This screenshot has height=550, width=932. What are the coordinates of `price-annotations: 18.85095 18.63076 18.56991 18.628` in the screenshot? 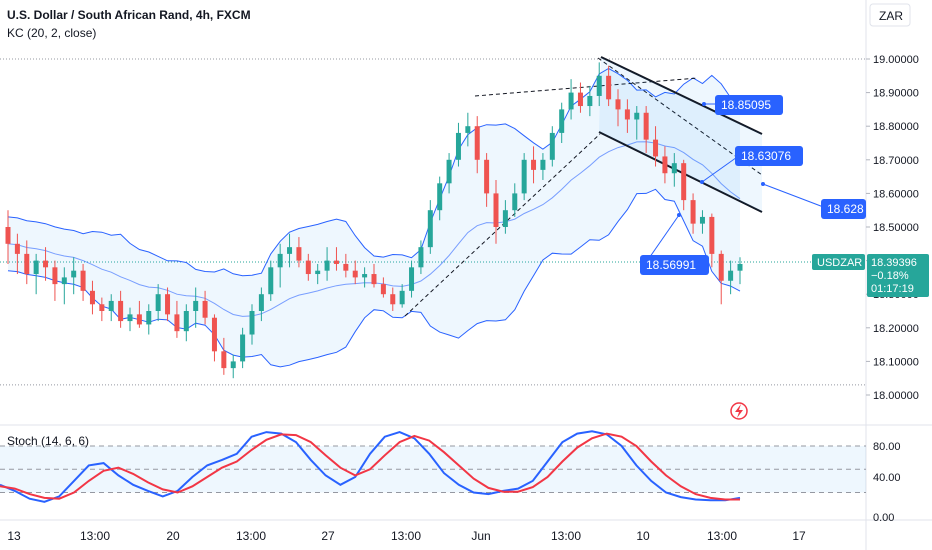 It's located at (753, 185).